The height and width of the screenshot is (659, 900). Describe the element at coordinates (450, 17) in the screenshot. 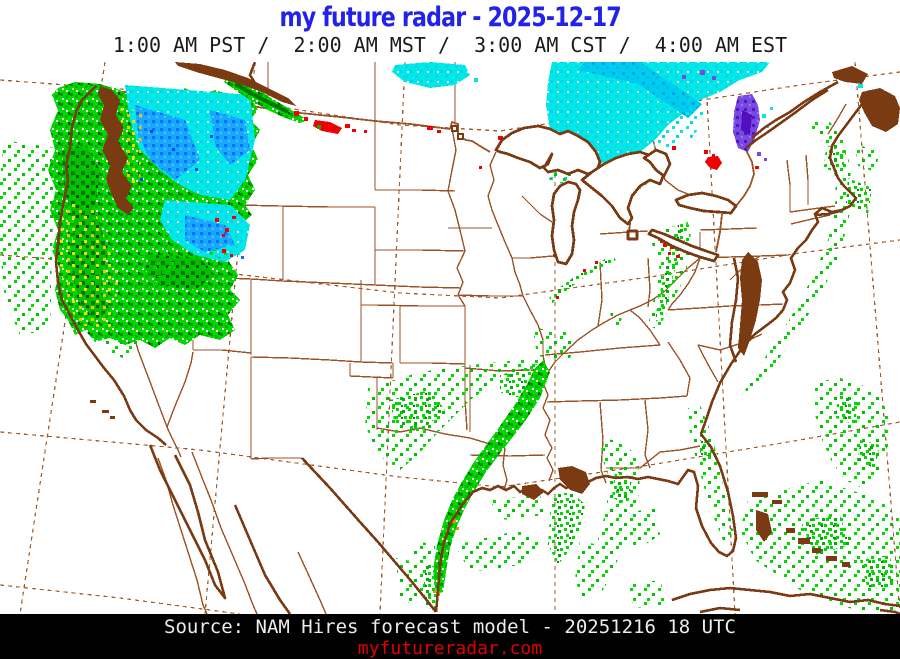

I see `page-title: my future radar - 2025-12-17` at that location.